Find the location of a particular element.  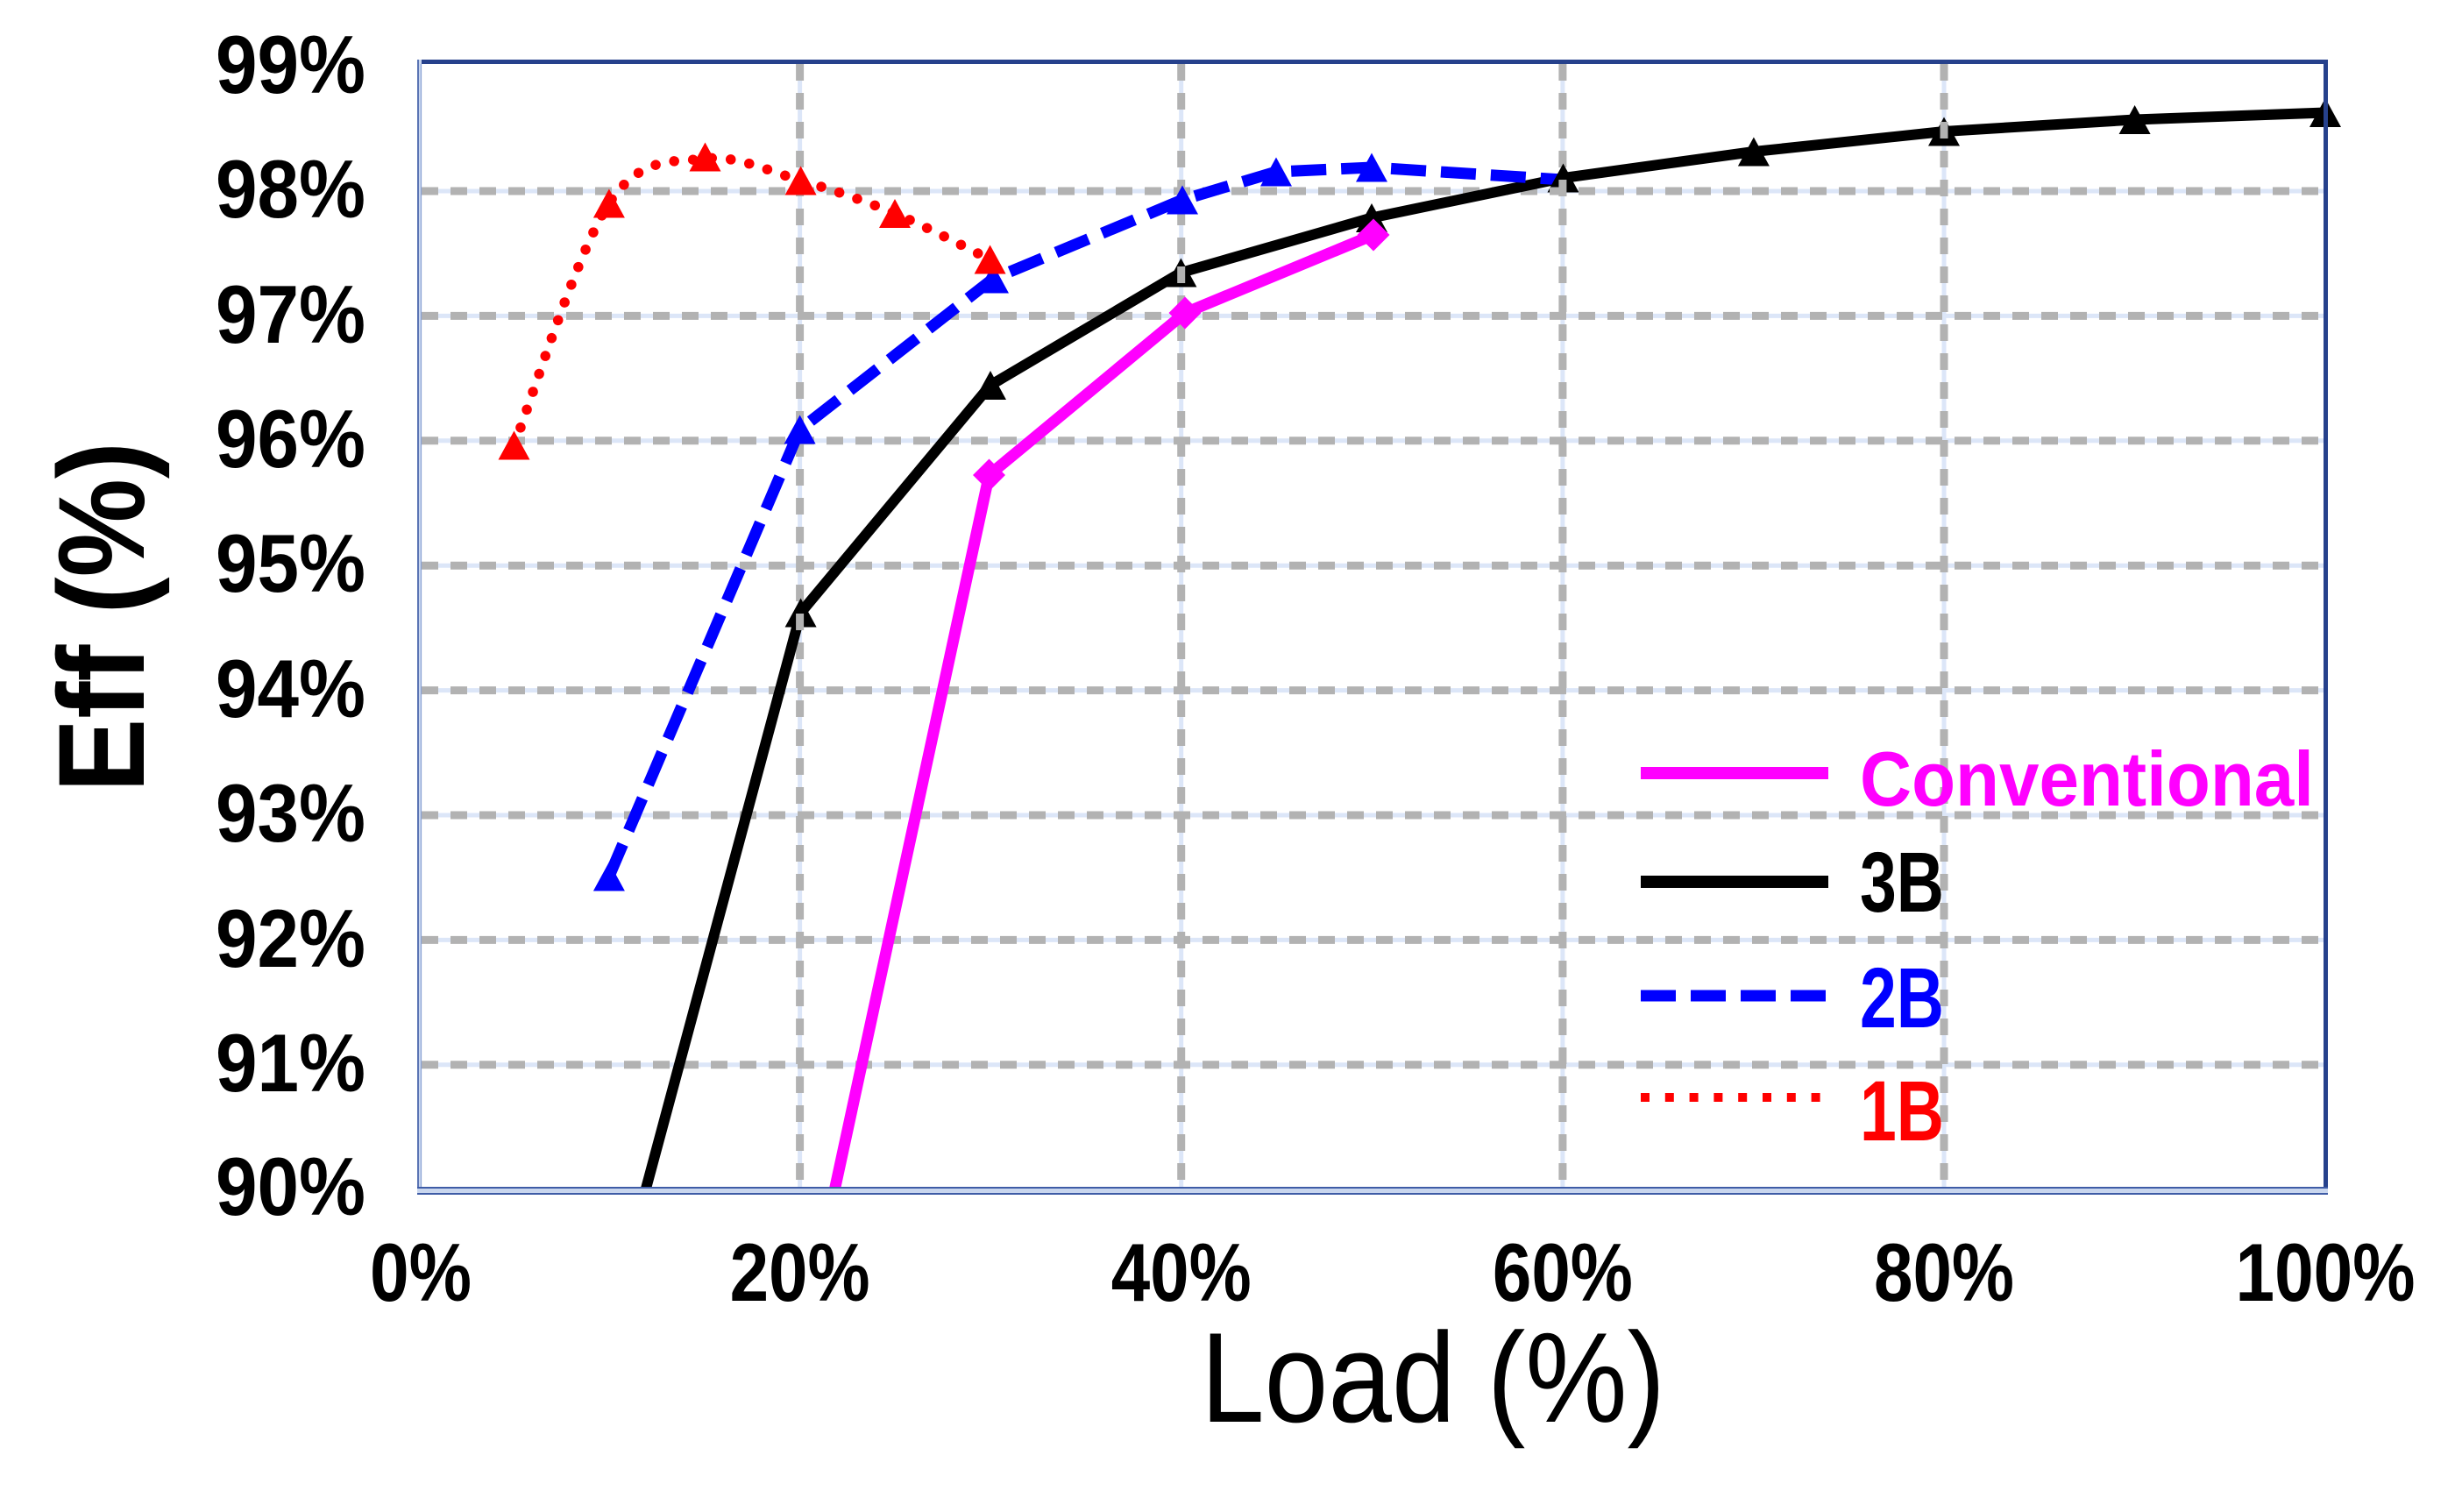

svg-text: 90% is located at coordinates (290, 1186).